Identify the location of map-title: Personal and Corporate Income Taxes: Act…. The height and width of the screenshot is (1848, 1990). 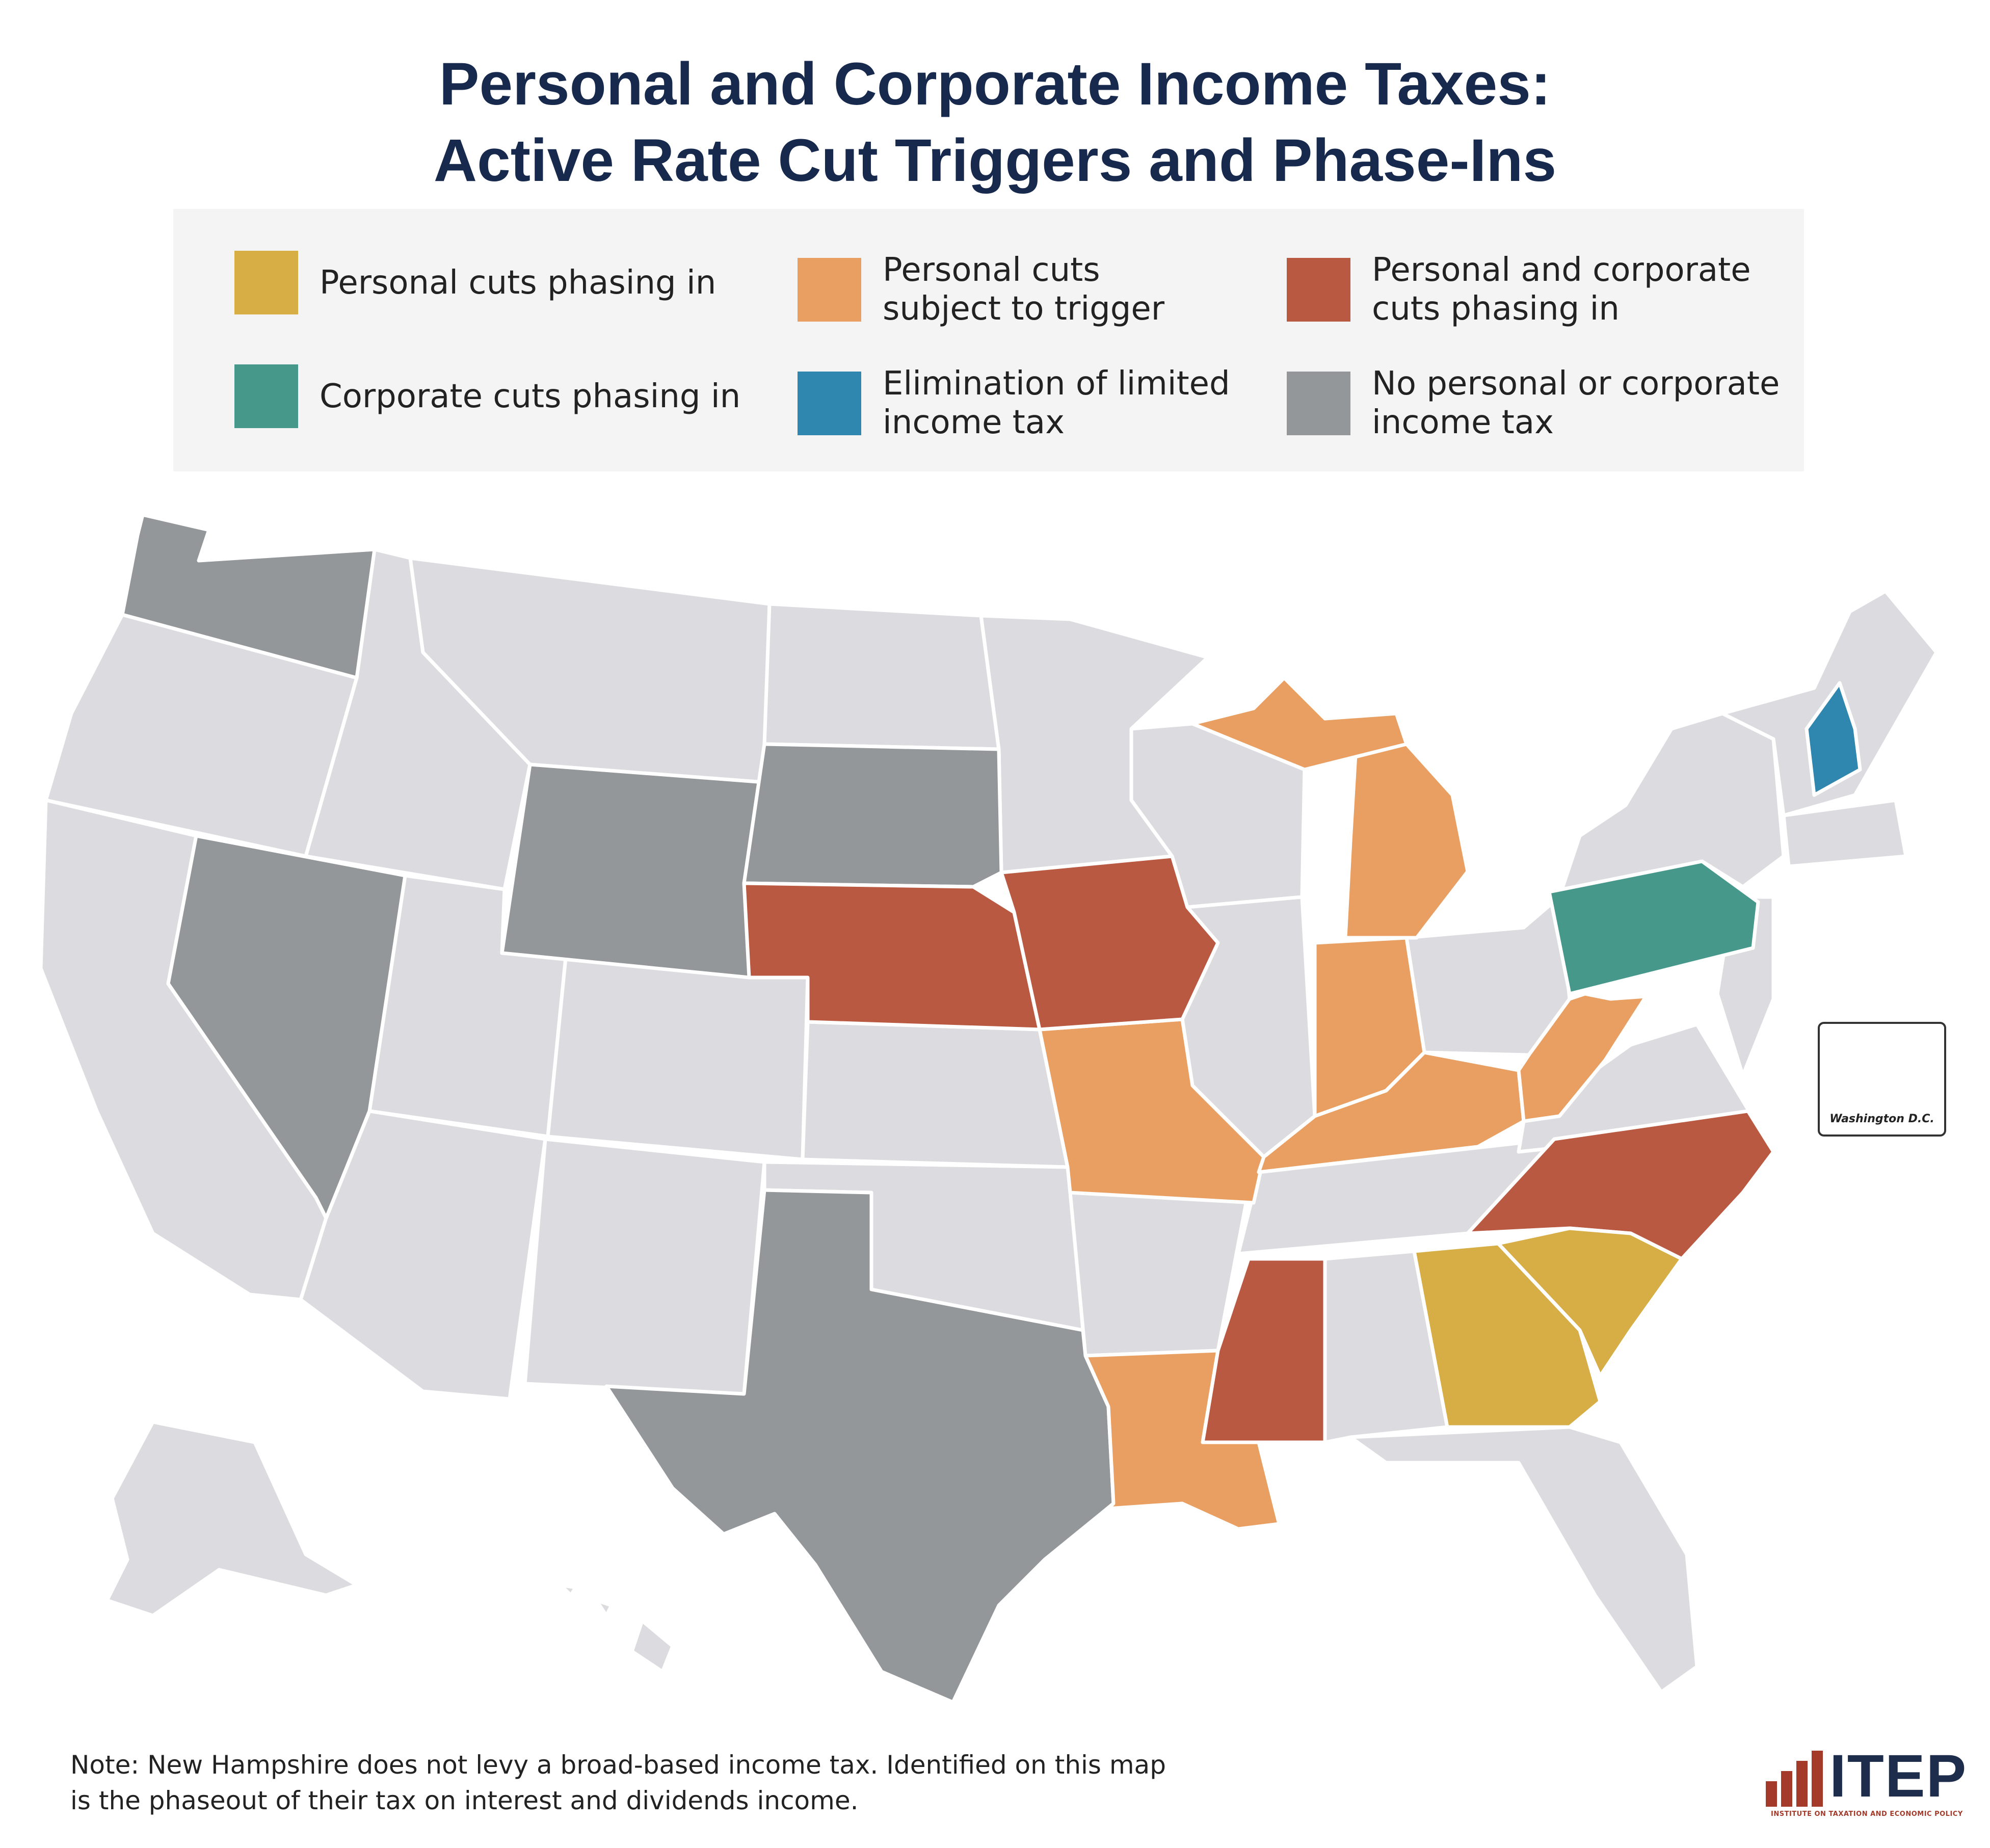
(995, 122).